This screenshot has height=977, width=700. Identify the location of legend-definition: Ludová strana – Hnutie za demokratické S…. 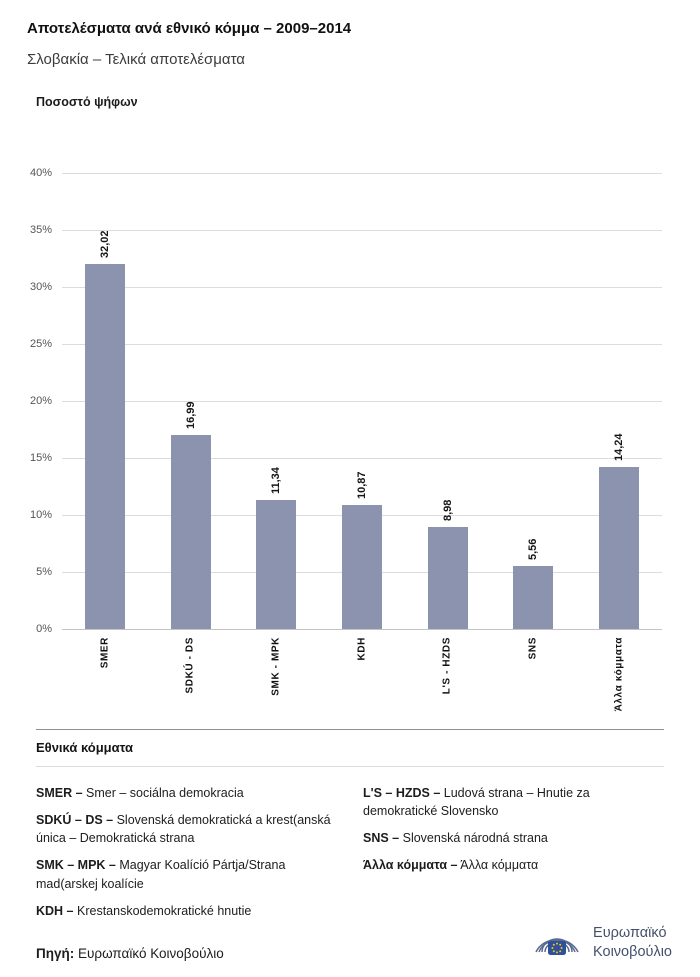
(476, 802).